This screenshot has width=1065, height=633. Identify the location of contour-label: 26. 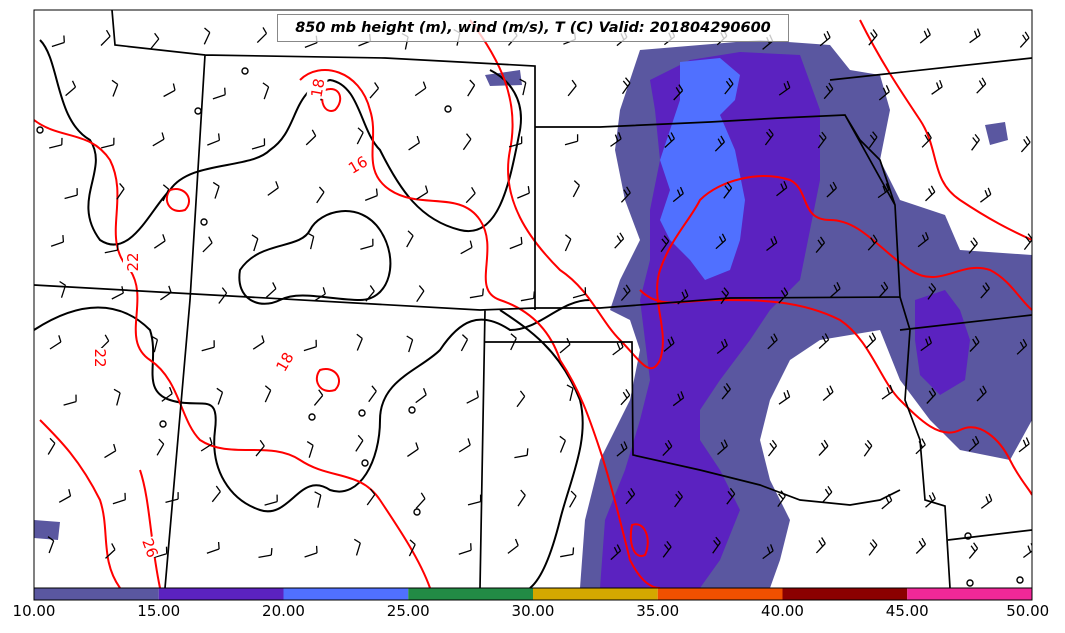
(149, 548).